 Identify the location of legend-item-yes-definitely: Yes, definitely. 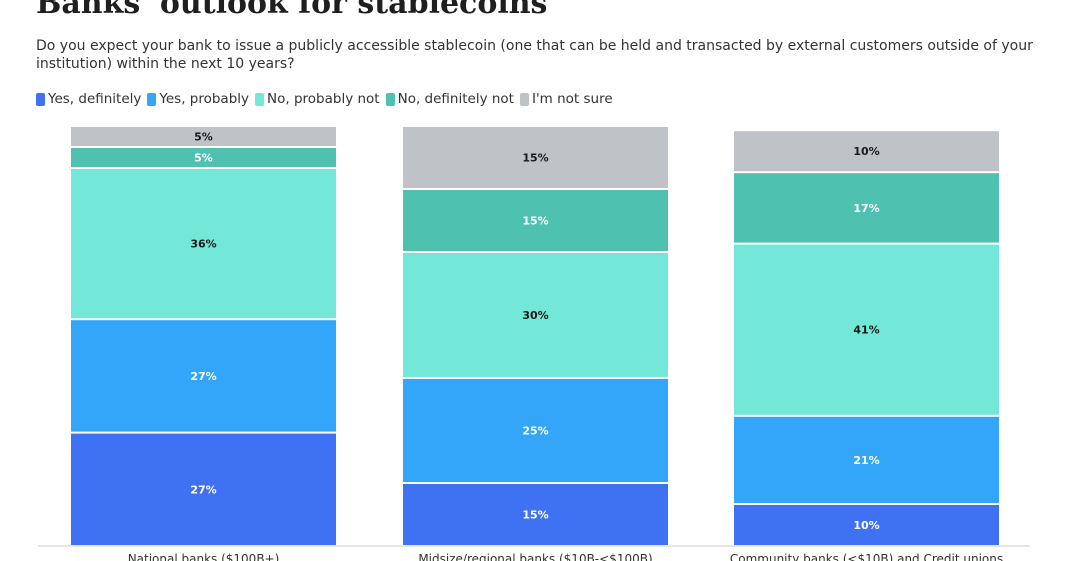
(88, 99).